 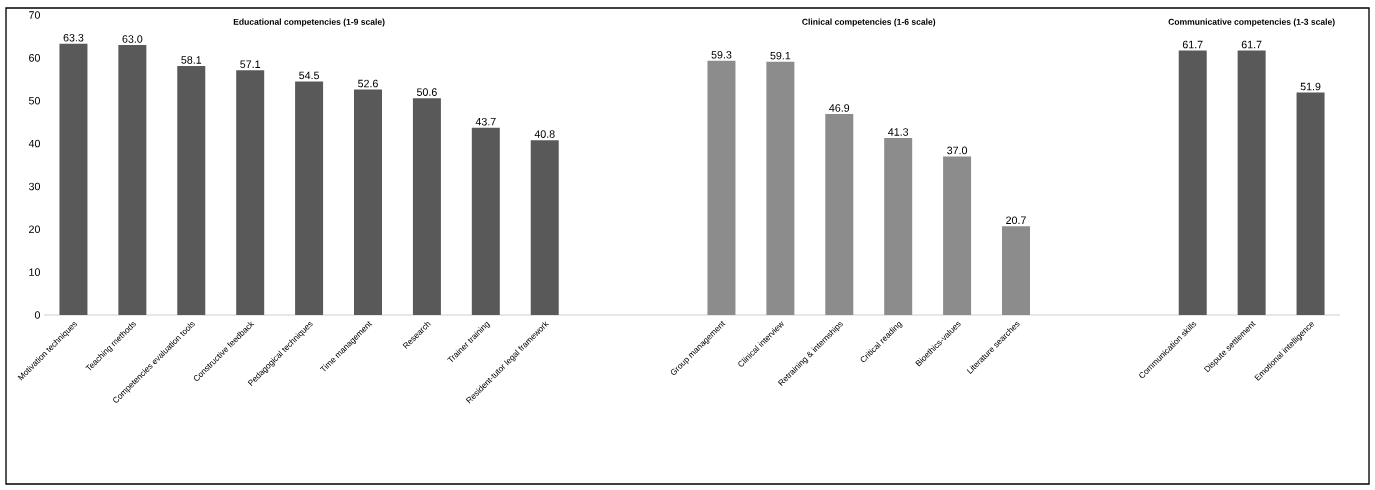 What do you see at coordinates (426, 92) in the screenshot?
I see `data-label: 50.6` at bounding box center [426, 92].